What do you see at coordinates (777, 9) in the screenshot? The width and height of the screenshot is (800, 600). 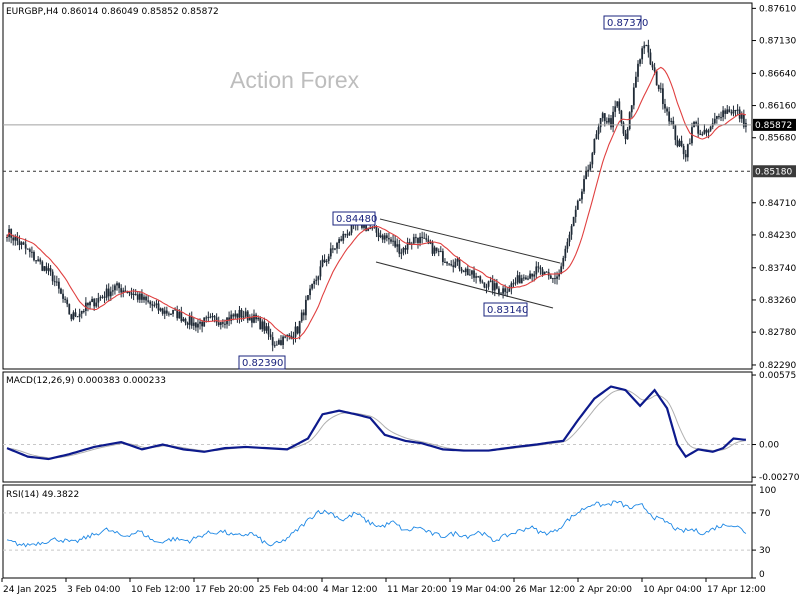 I see `price-axis-label: 0.87610` at bounding box center [777, 9].